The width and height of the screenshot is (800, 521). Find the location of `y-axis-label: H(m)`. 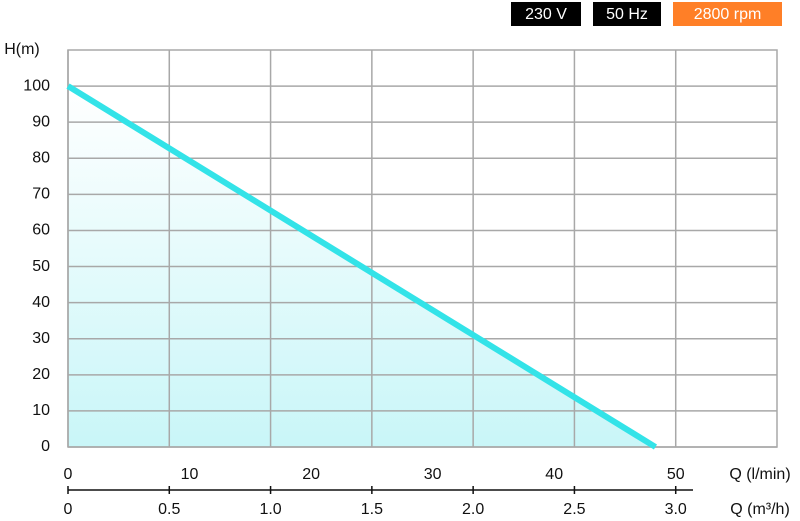

y-axis-label: H(m) is located at coordinates (22, 49).